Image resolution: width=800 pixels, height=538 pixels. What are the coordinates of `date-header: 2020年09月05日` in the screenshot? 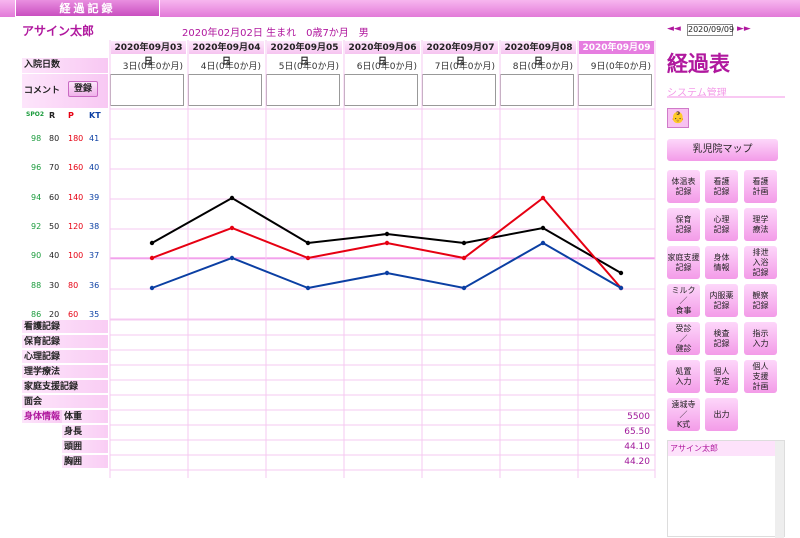 It's located at (304, 53).